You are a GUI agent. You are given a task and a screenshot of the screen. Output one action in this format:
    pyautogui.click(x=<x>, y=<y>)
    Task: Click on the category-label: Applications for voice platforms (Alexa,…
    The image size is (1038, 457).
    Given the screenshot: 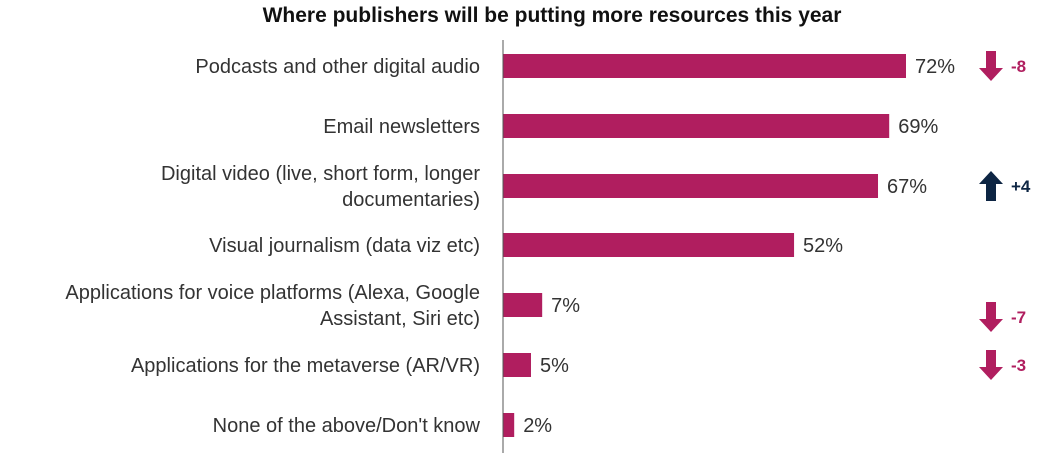 What is the action you would take?
    pyautogui.click(x=272, y=293)
    